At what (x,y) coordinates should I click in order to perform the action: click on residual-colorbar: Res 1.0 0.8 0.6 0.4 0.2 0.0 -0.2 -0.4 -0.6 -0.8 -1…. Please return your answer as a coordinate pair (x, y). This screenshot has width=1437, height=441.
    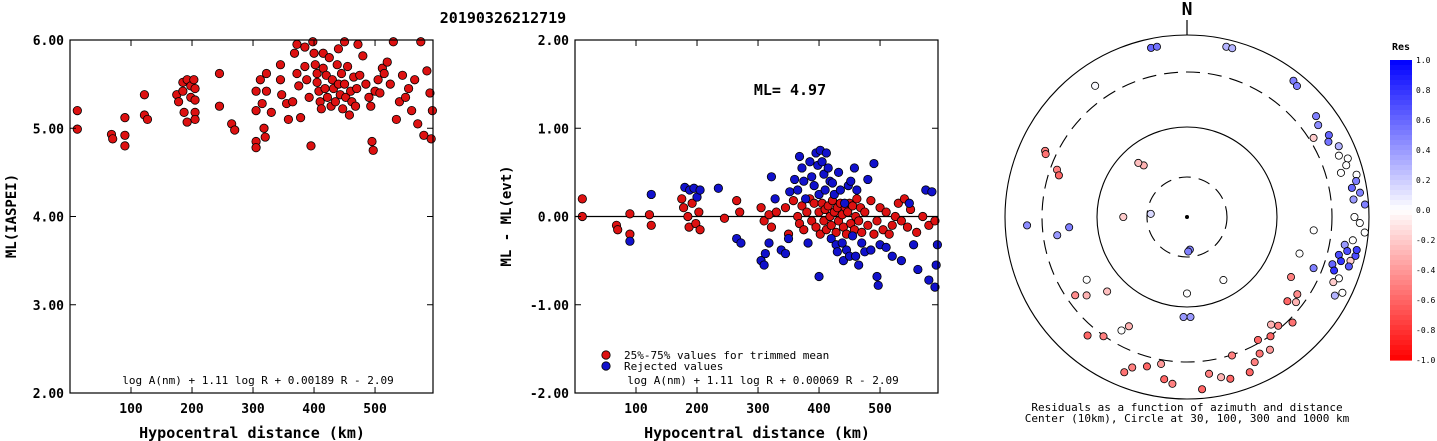
    Looking at the image, I should click on (1412, 203).